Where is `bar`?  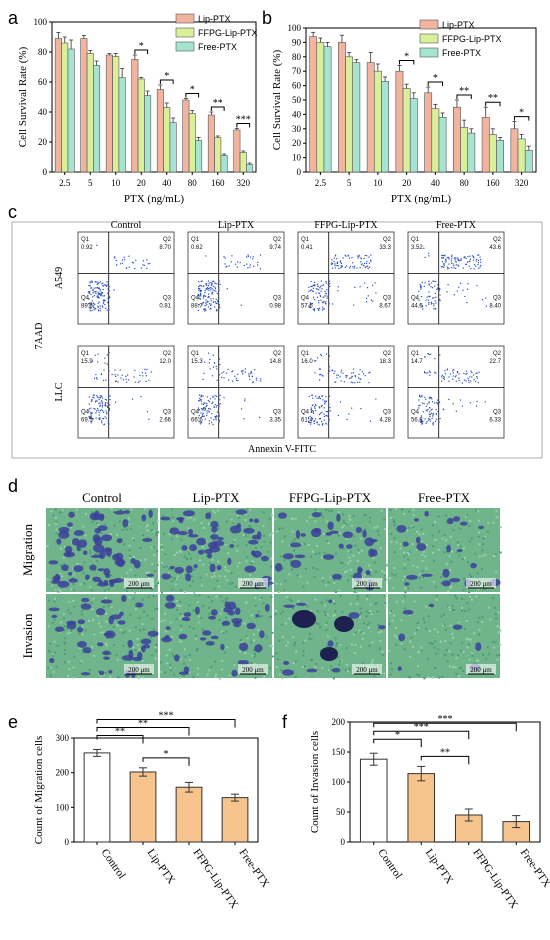
bar is located at coordinates (189, 814).